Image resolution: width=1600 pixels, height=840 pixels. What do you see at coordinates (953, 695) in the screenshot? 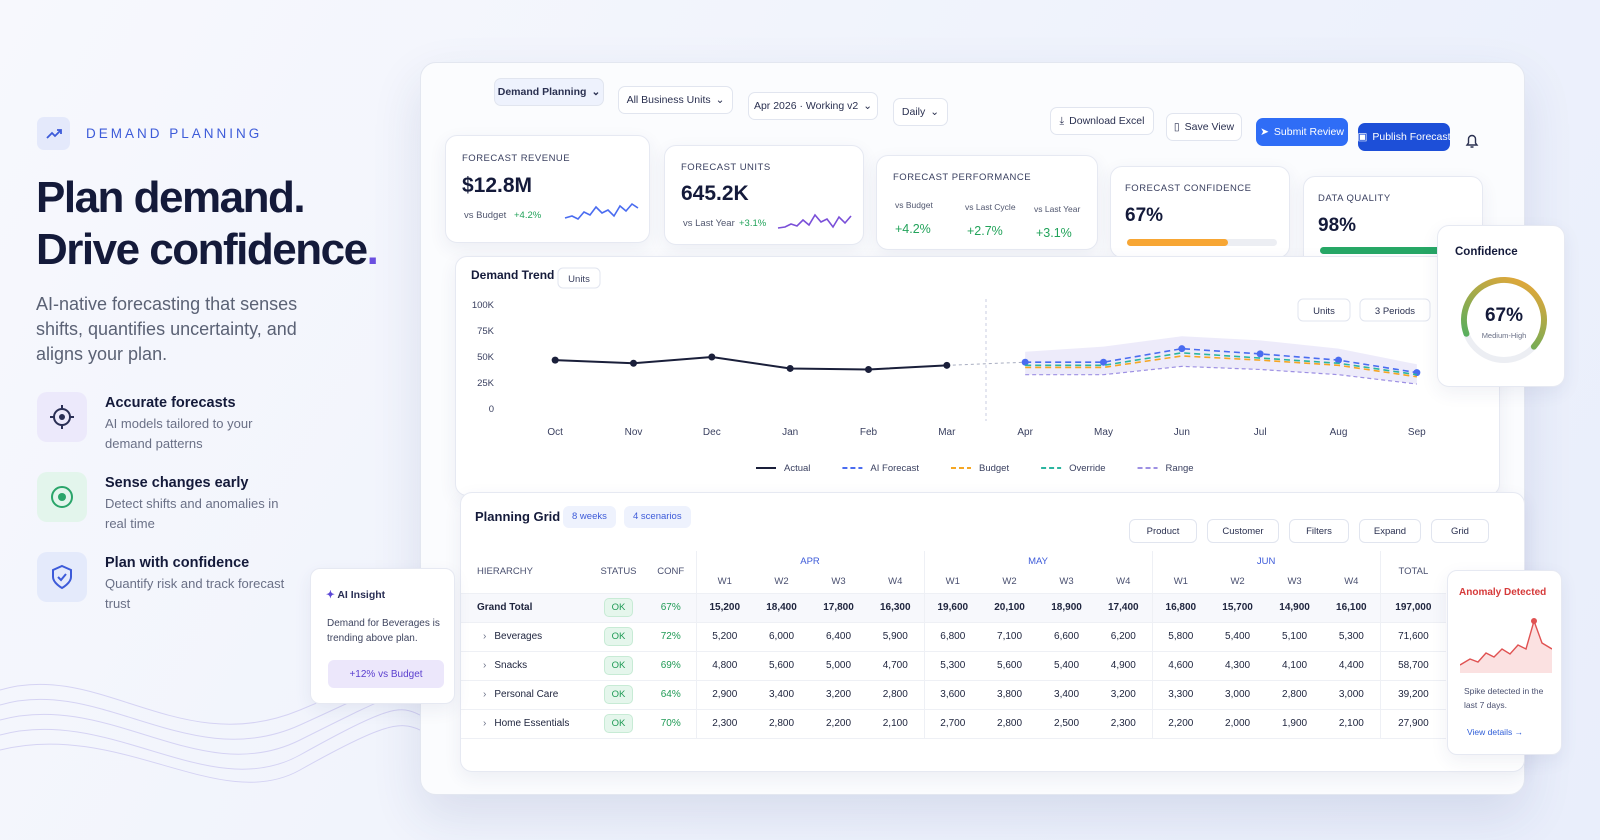
I see `grid-cell: 3,600` at bounding box center [953, 695].